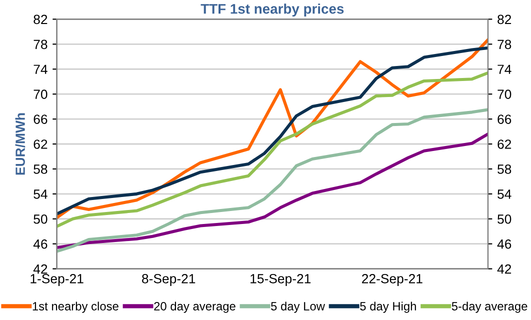 The height and width of the screenshot is (320, 531). I want to click on y-tick-label: 74, so click(41, 69).